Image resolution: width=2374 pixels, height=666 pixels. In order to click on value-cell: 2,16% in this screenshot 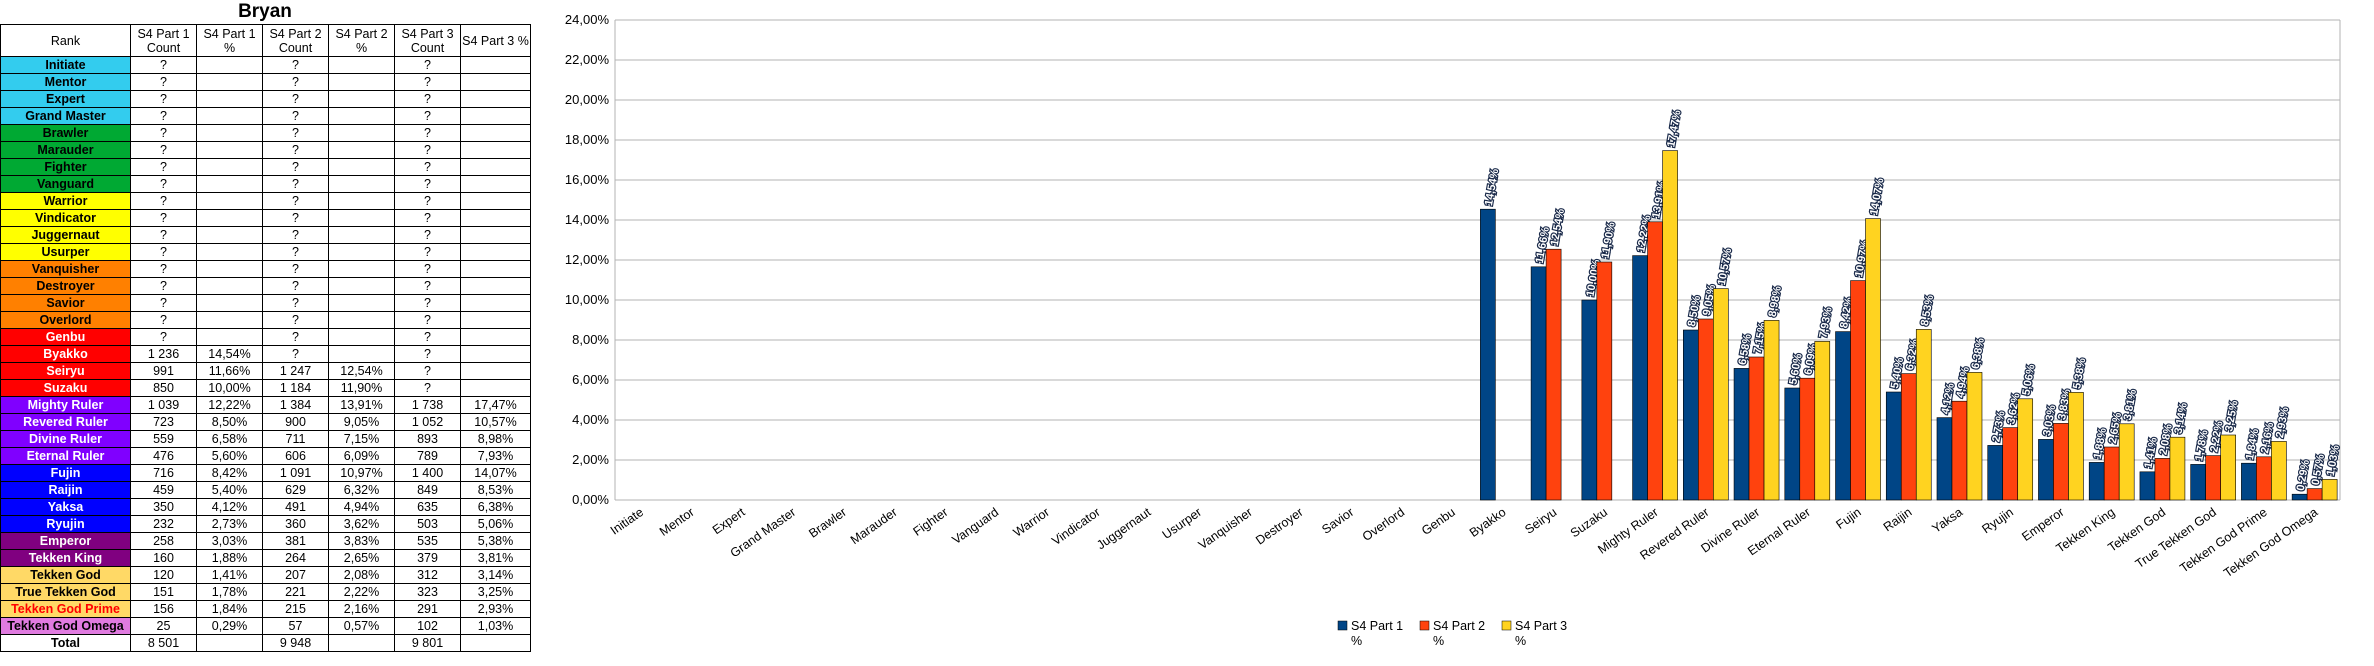, I will do `click(361, 609)`.